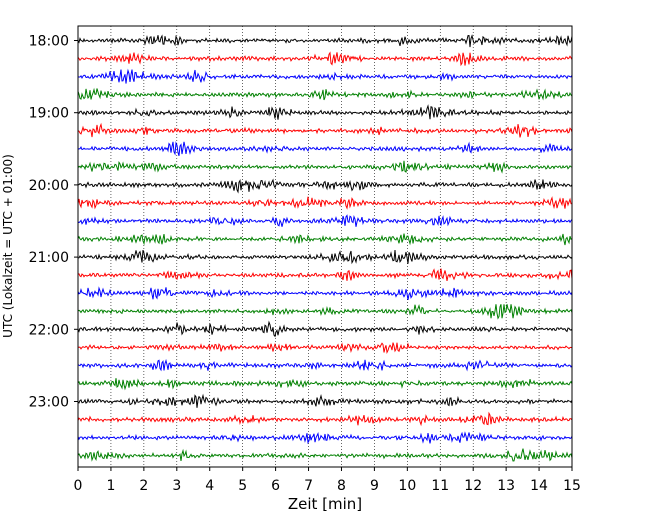 Image resolution: width=650 pixels, height=520 pixels. What do you see at coordinates (506, 486) in the screenshot?
I see `x-tick-label: 13` at bounding box center [506, 486].